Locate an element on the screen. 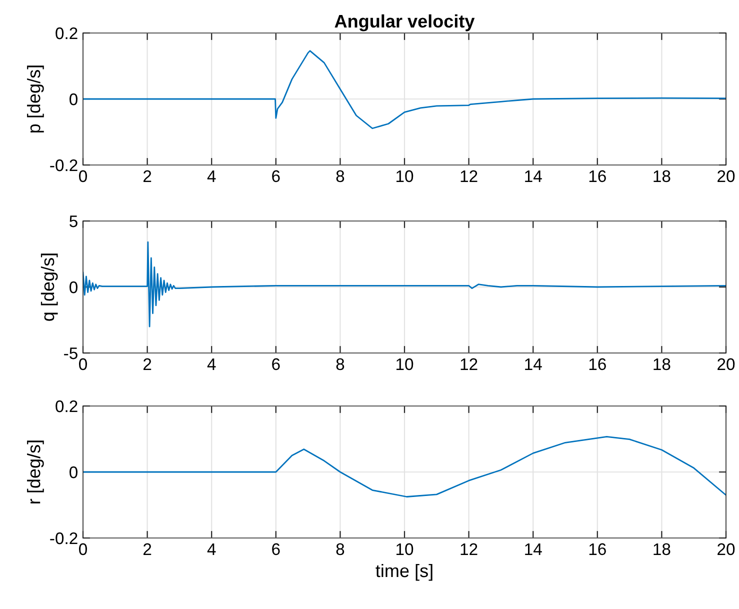 The width and height of the screenshot is (739, 609). y-tick-label: -5 is located at coordinates (71, 354).